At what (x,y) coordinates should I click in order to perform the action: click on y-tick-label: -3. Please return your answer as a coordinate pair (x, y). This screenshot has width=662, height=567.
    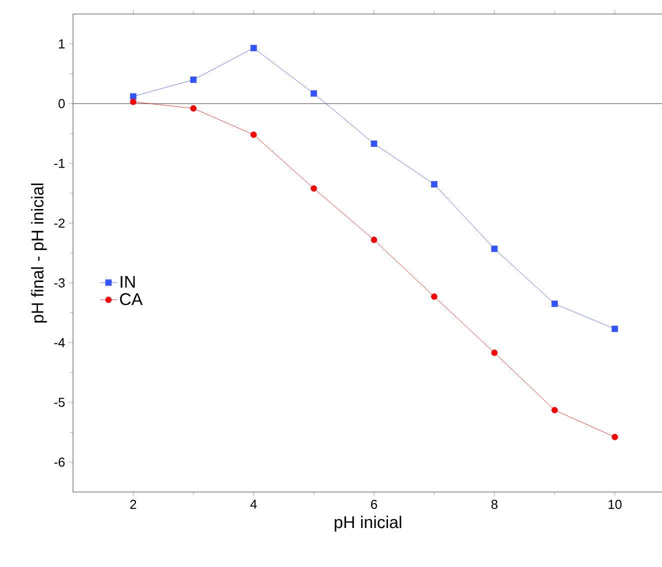
    Looking at the image, I should click on (59, 283).